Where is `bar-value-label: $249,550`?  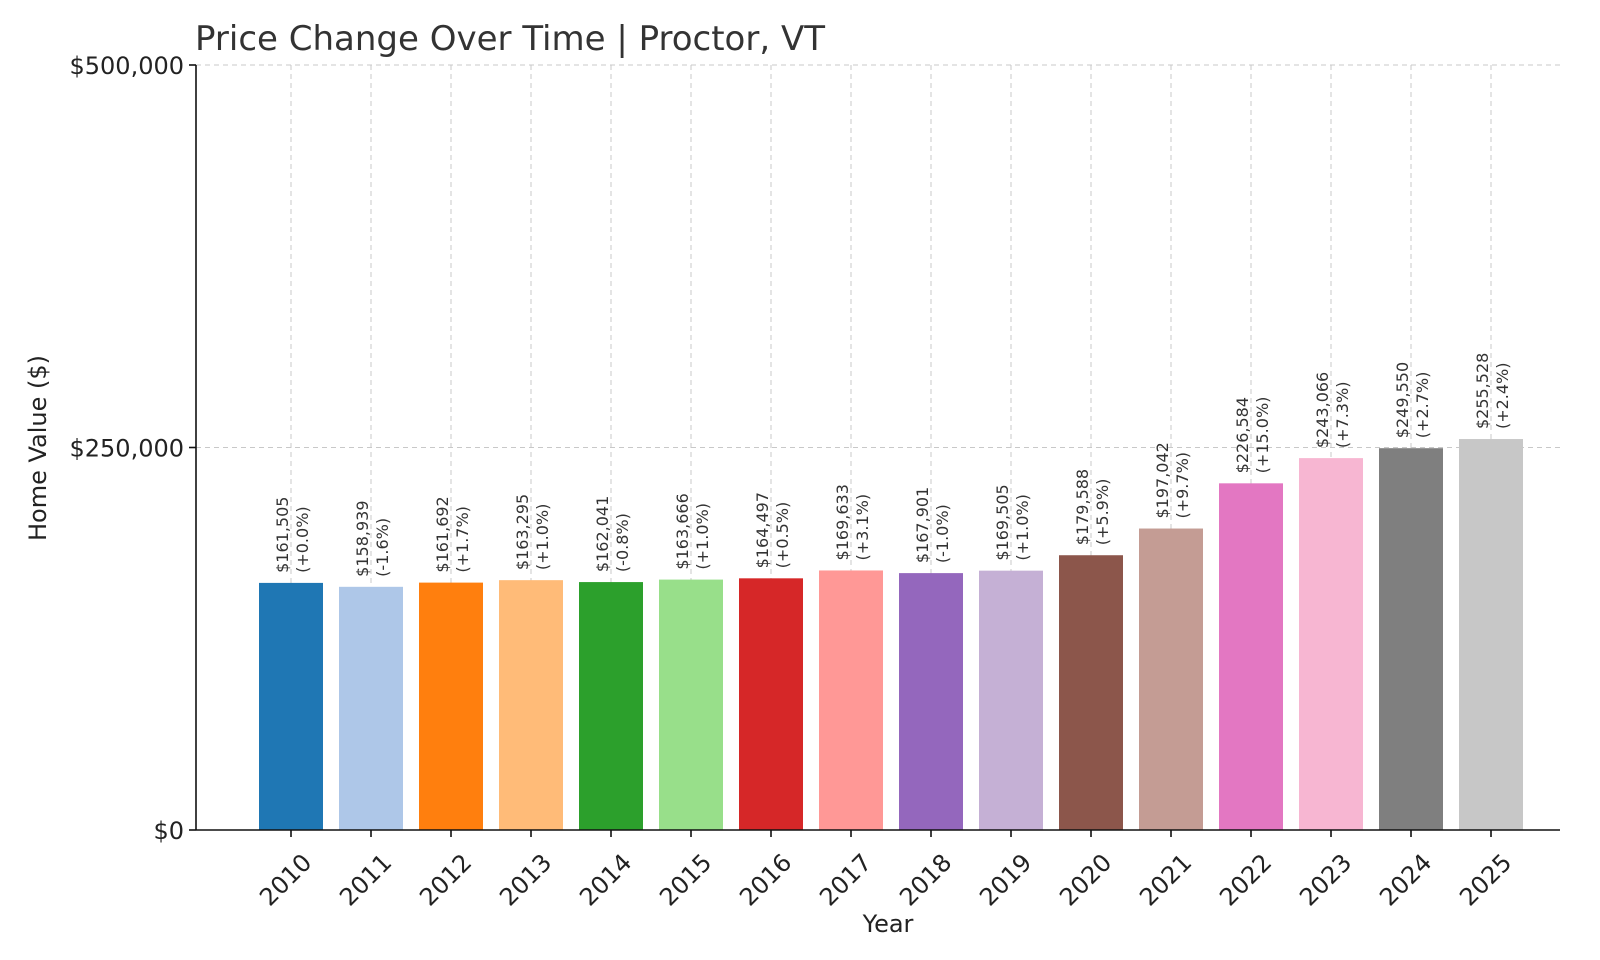 bar-value-label: $249,550 is located at coordinates (1402, 400).